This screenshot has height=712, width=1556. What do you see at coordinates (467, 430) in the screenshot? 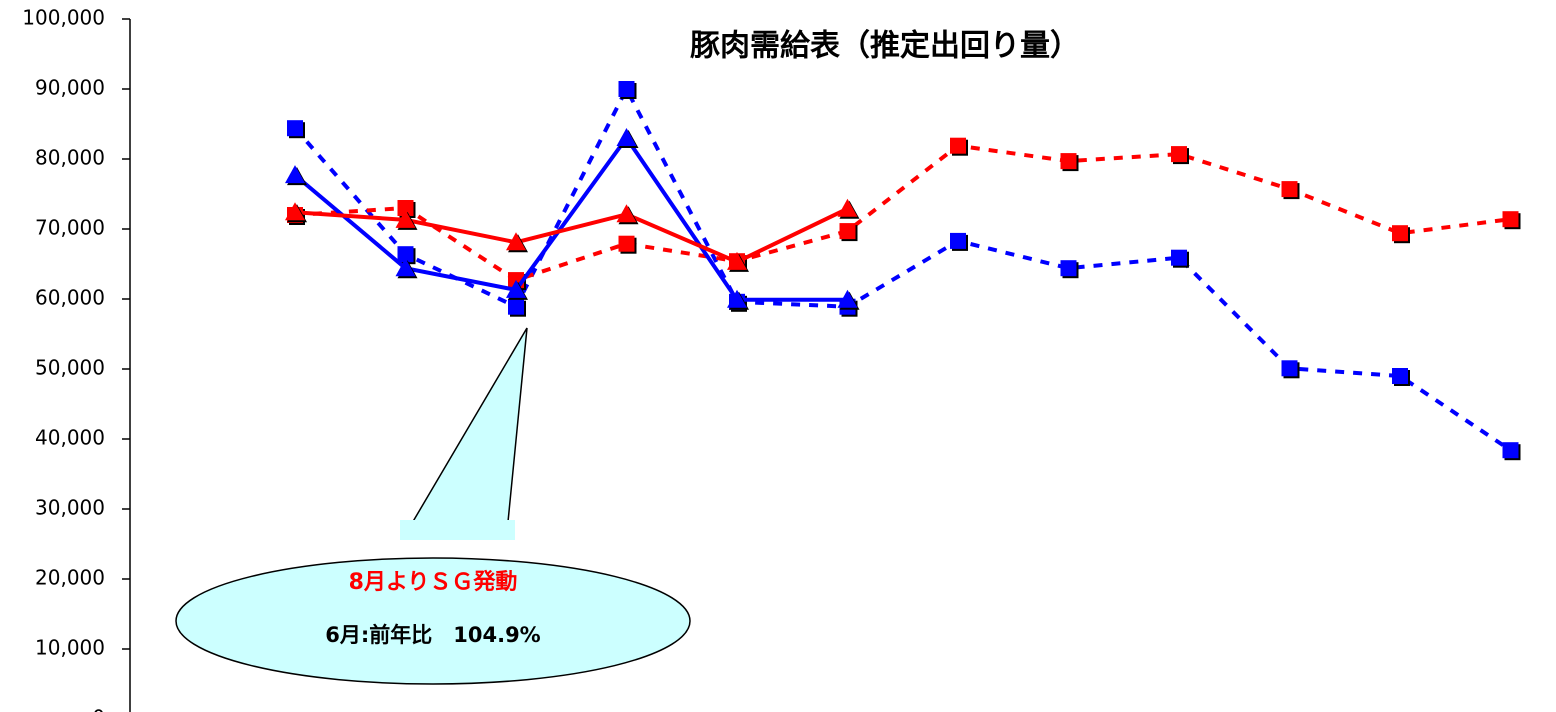
I see `callout-pointer` at bounding box center [467, 430].